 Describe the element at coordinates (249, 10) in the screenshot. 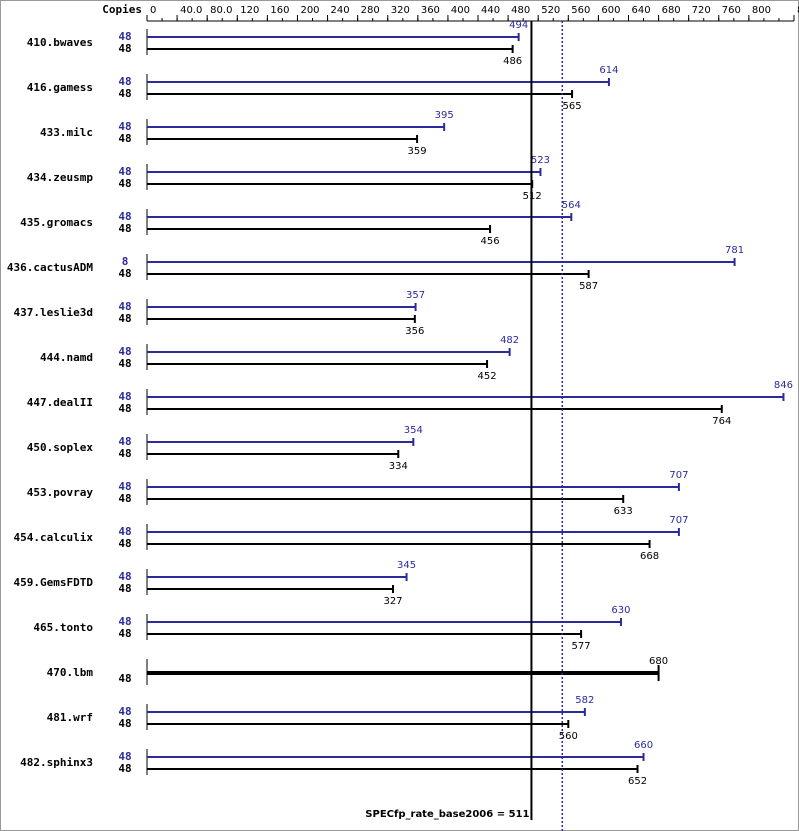

I see `x-tick-label: 120` at that location.